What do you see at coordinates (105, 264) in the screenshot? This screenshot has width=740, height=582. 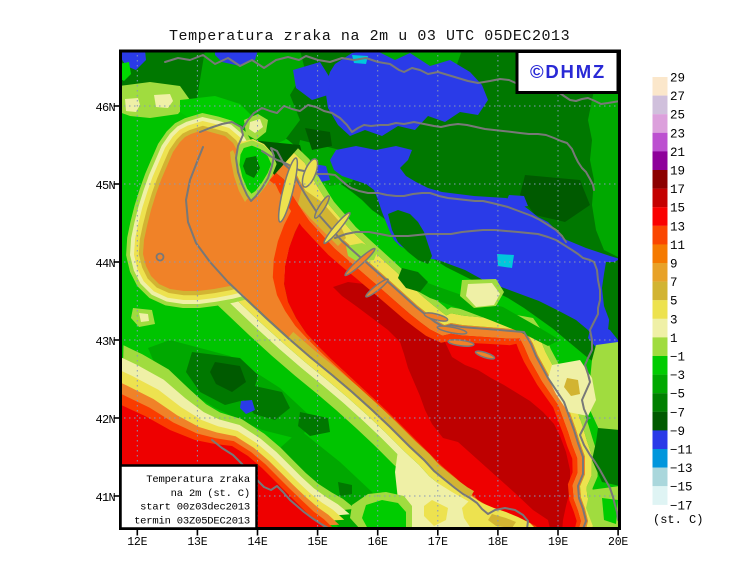 I see `svg-text: 44N` at bounding box center [105, 264].